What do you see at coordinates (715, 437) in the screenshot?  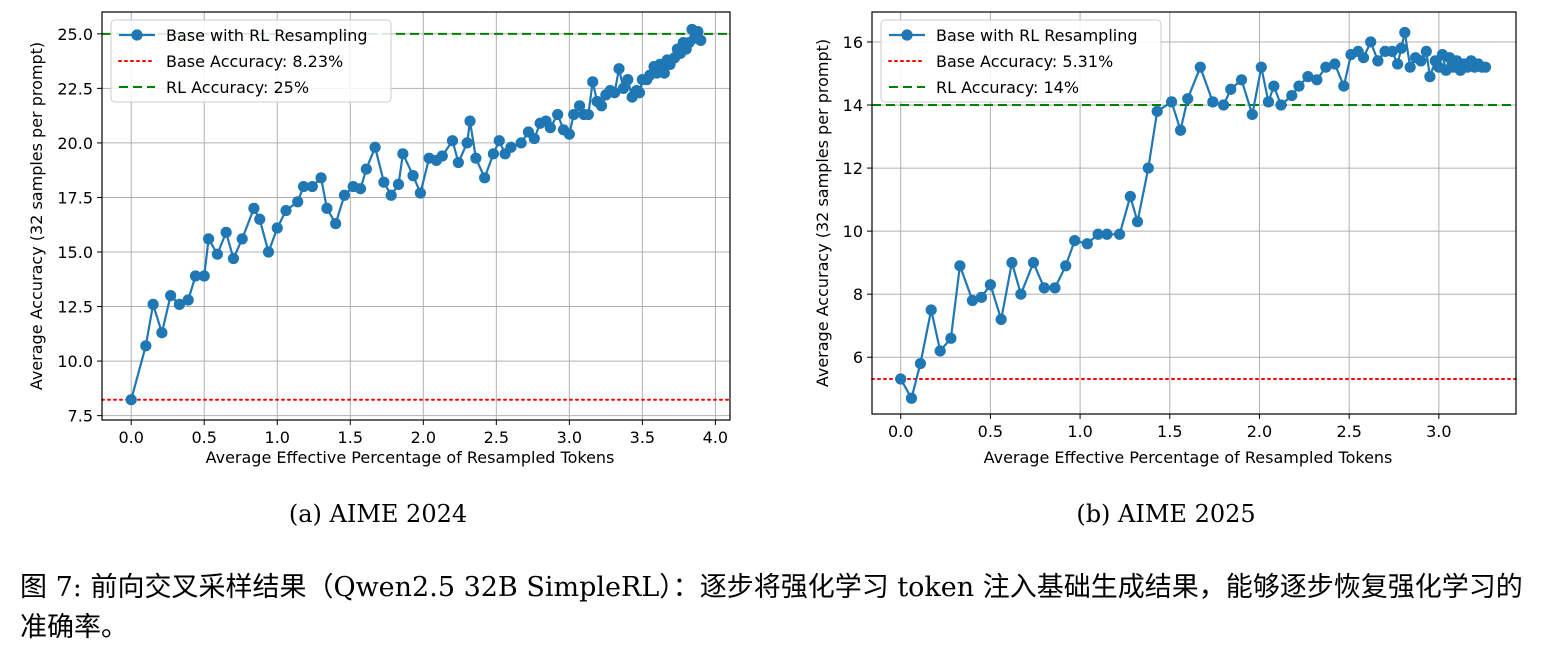 I see `x-tick-label: 4.0` at bounding box center [715, 437].